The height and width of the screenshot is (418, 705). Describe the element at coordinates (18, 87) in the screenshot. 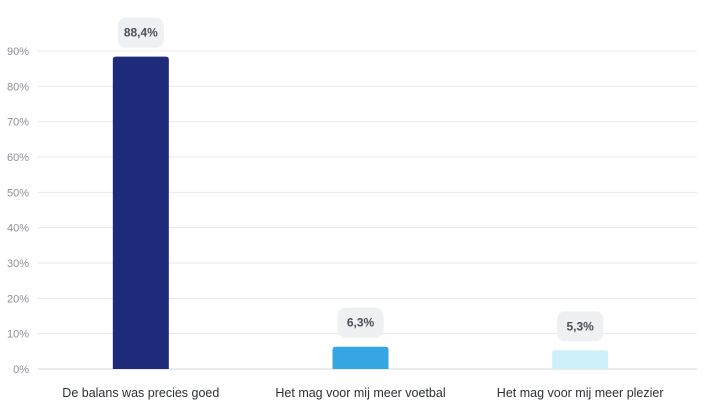

I see `y-tick-label: 80%` at that location.